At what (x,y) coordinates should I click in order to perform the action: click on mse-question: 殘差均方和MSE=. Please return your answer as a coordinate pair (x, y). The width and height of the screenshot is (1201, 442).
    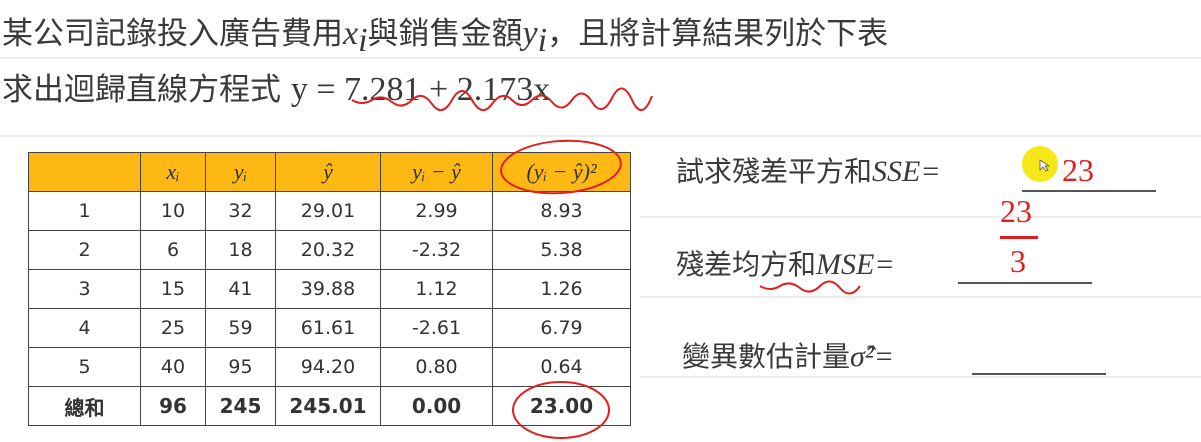
    Looking at the image, I should click on (785, 263).